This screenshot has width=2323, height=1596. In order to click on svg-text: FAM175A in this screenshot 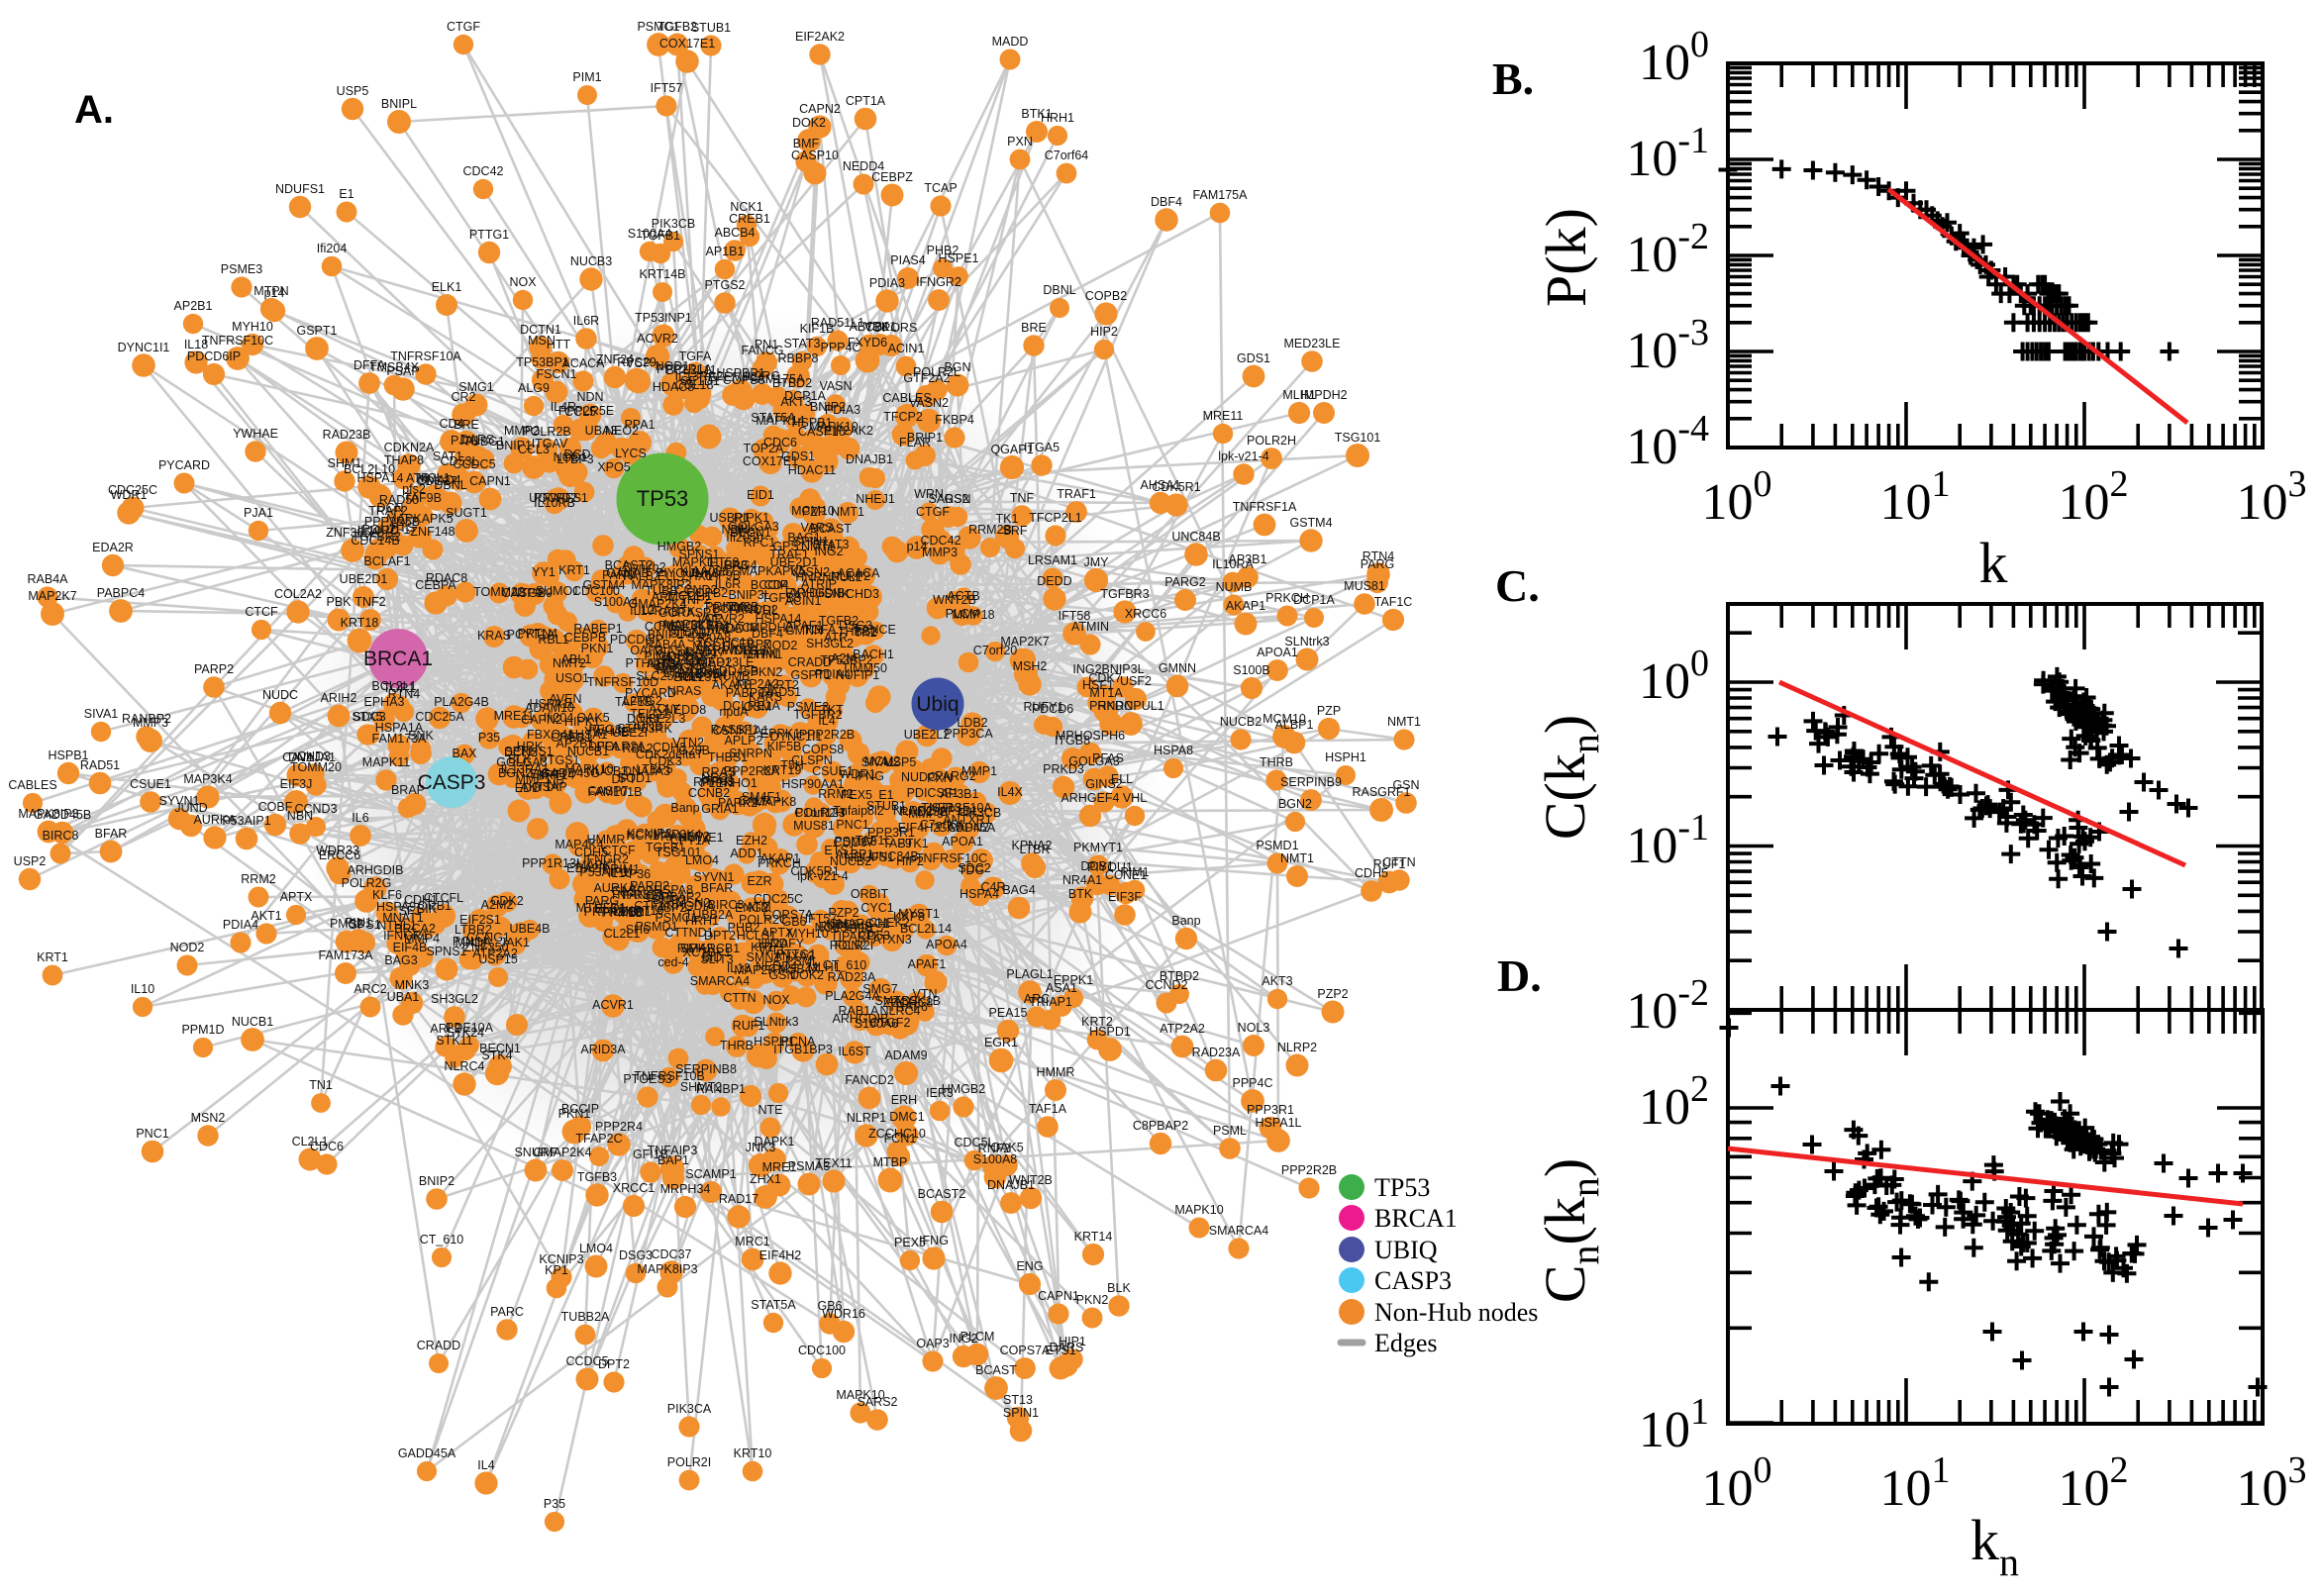, I will do `click(1221, 195)`.